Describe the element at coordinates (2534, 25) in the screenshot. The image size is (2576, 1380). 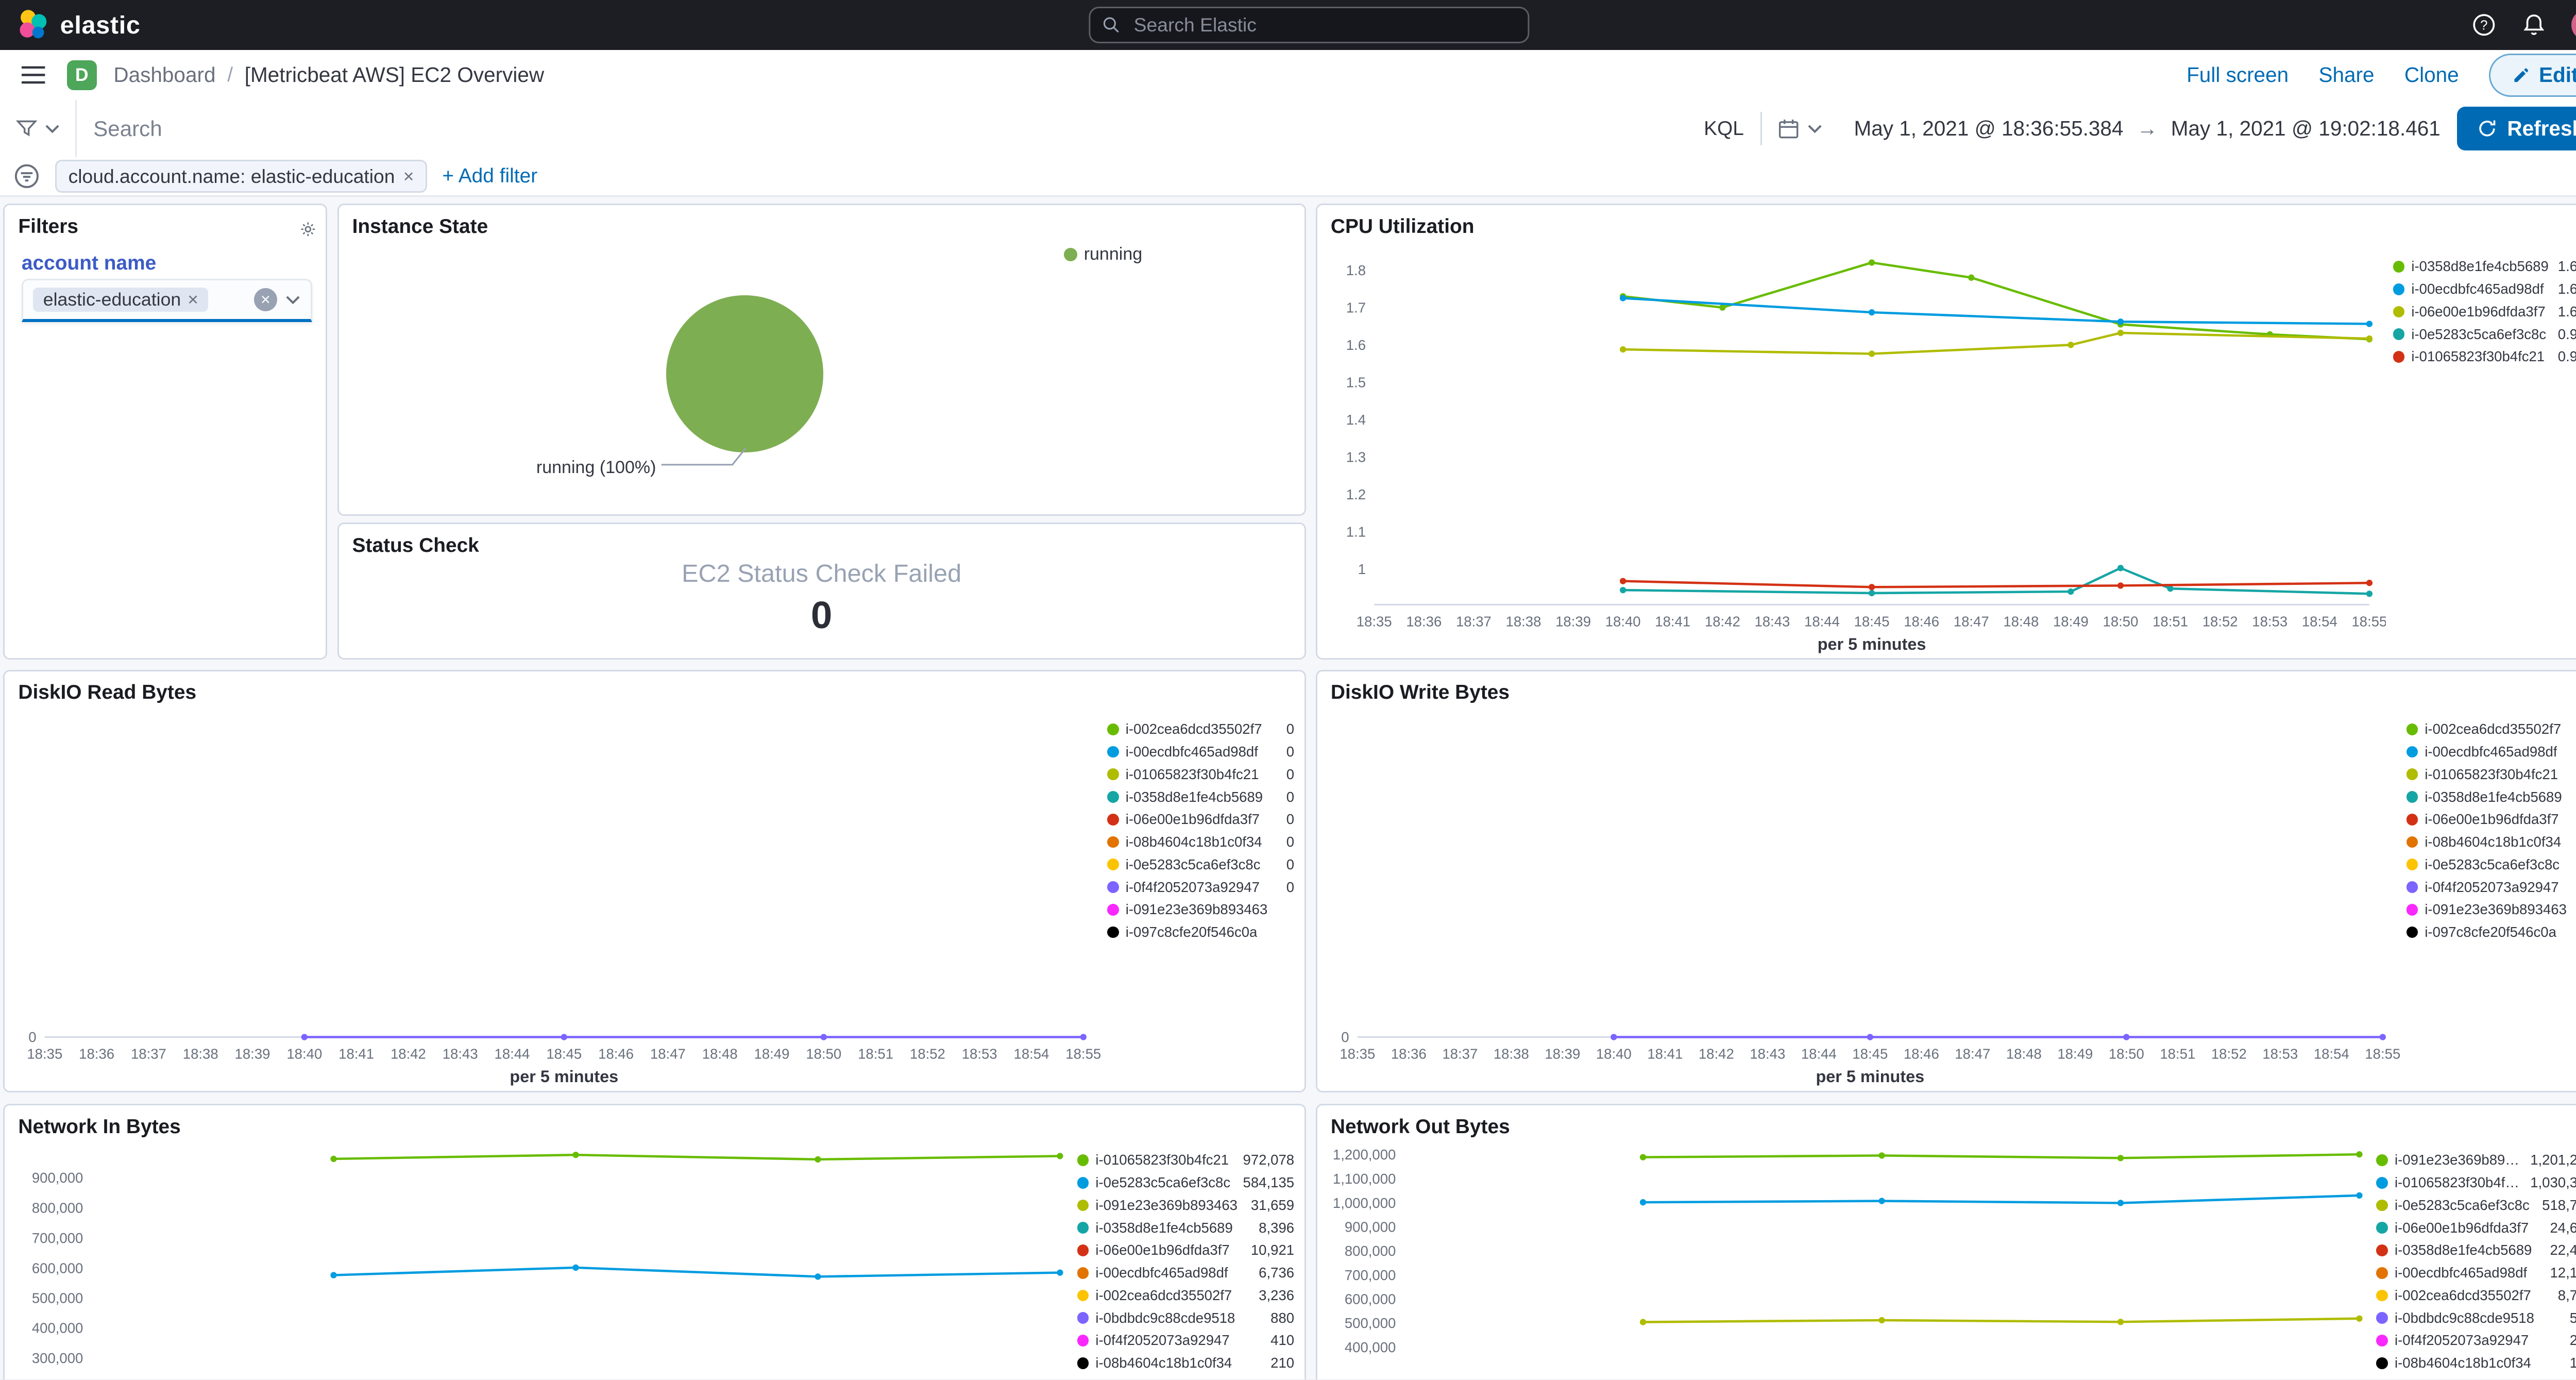
I see `notifications-bell-icon` at that location.